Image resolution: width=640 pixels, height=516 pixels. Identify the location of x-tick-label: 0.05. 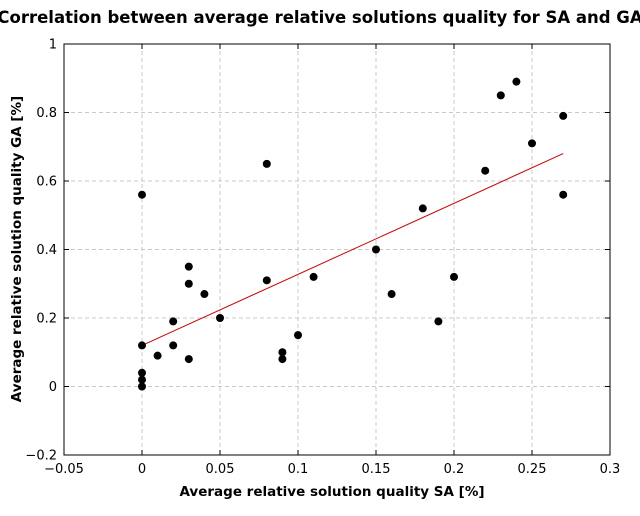
(220, 469).